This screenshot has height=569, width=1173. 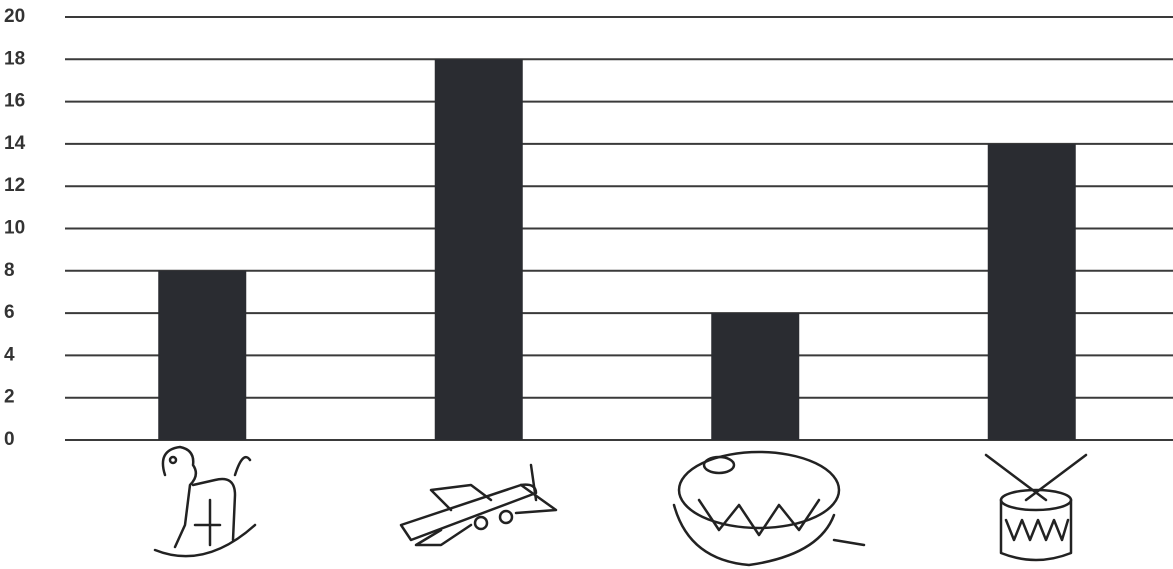 I want to click on y-tick-label: 10, so click(x=14, y=228).